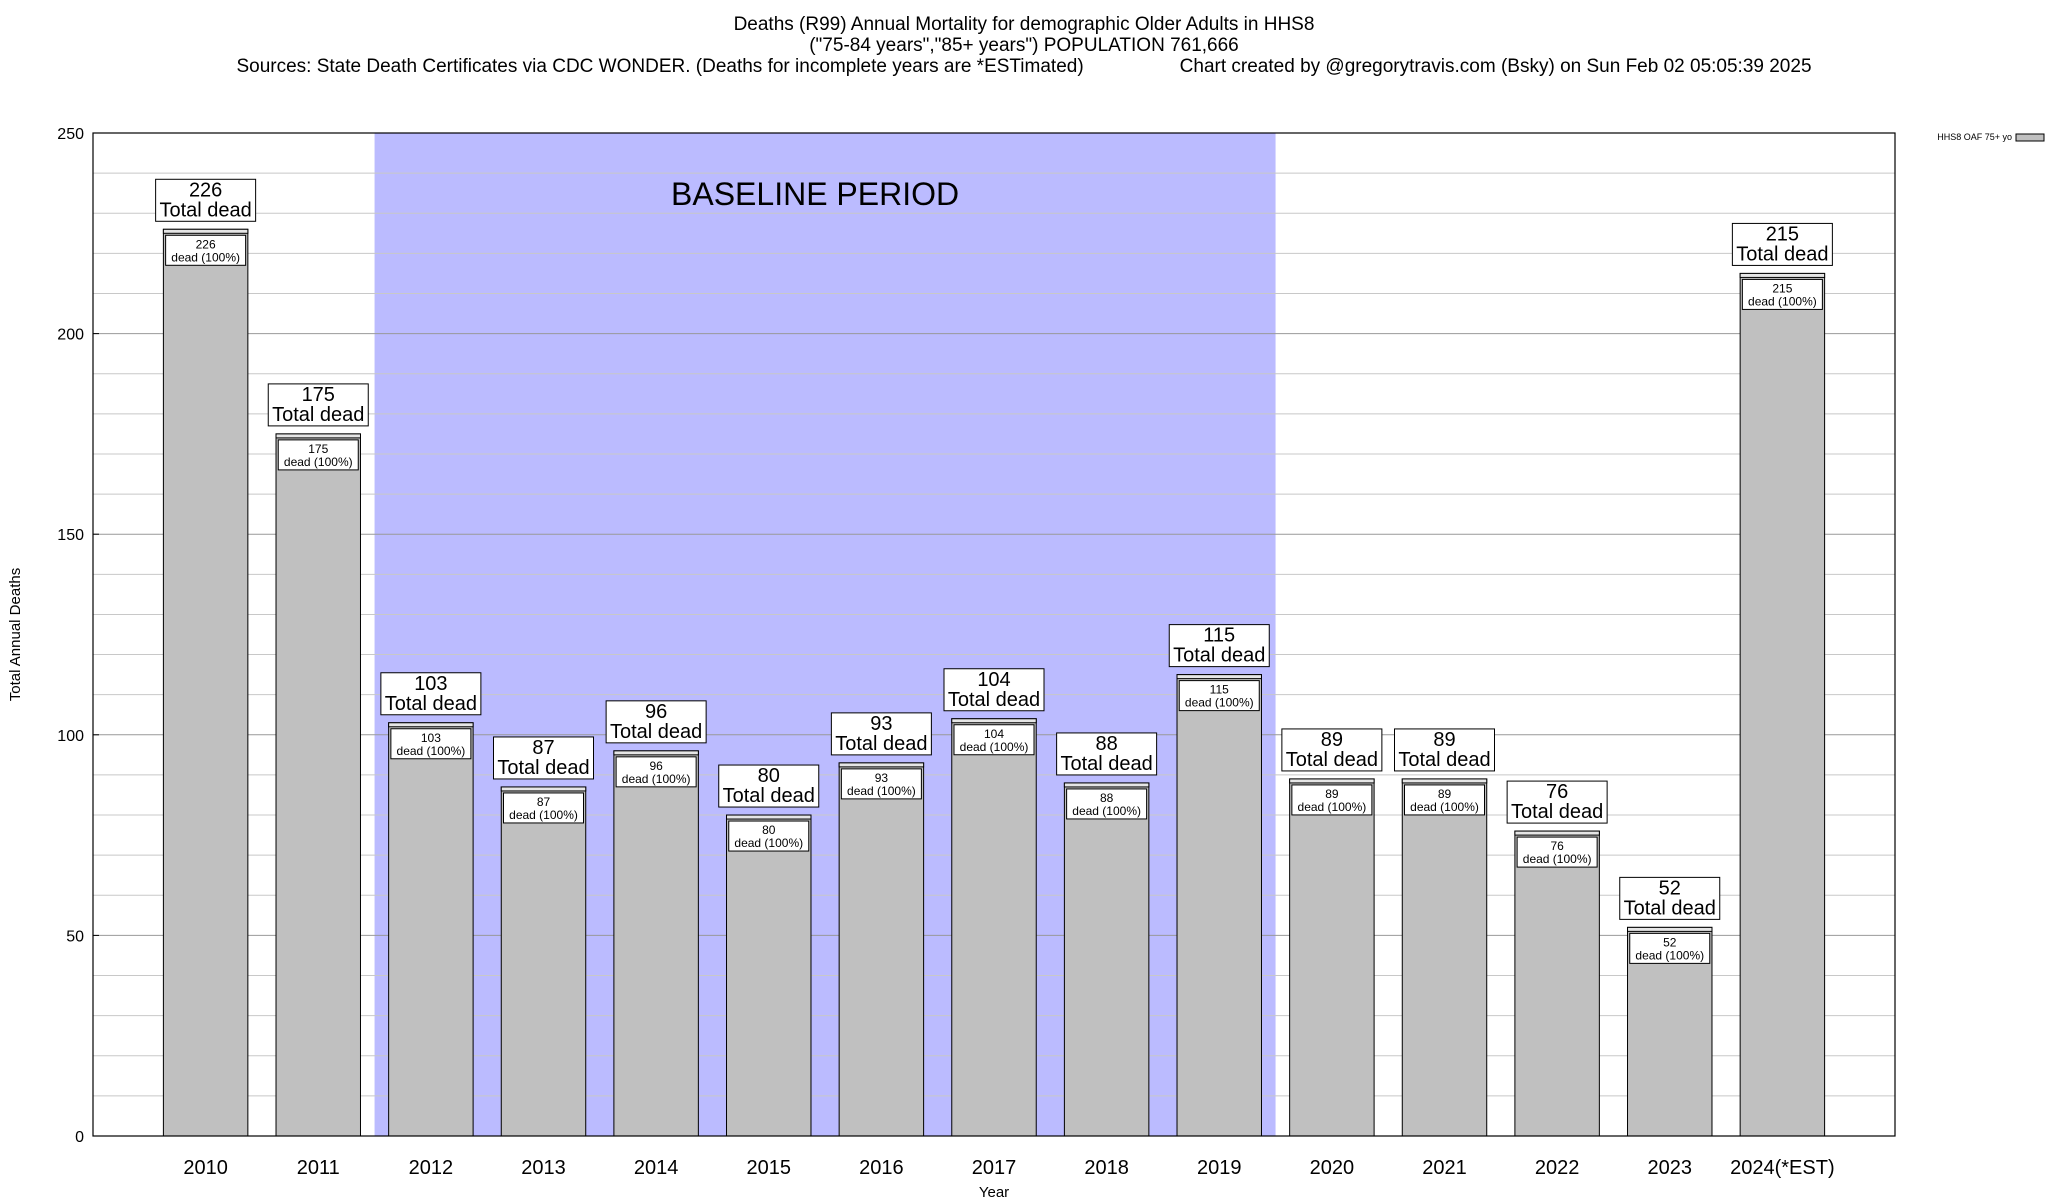 The width and height of the screenshot is (2048, 1200). I want to click on bar-total-value: 52, so click(1670, 888).